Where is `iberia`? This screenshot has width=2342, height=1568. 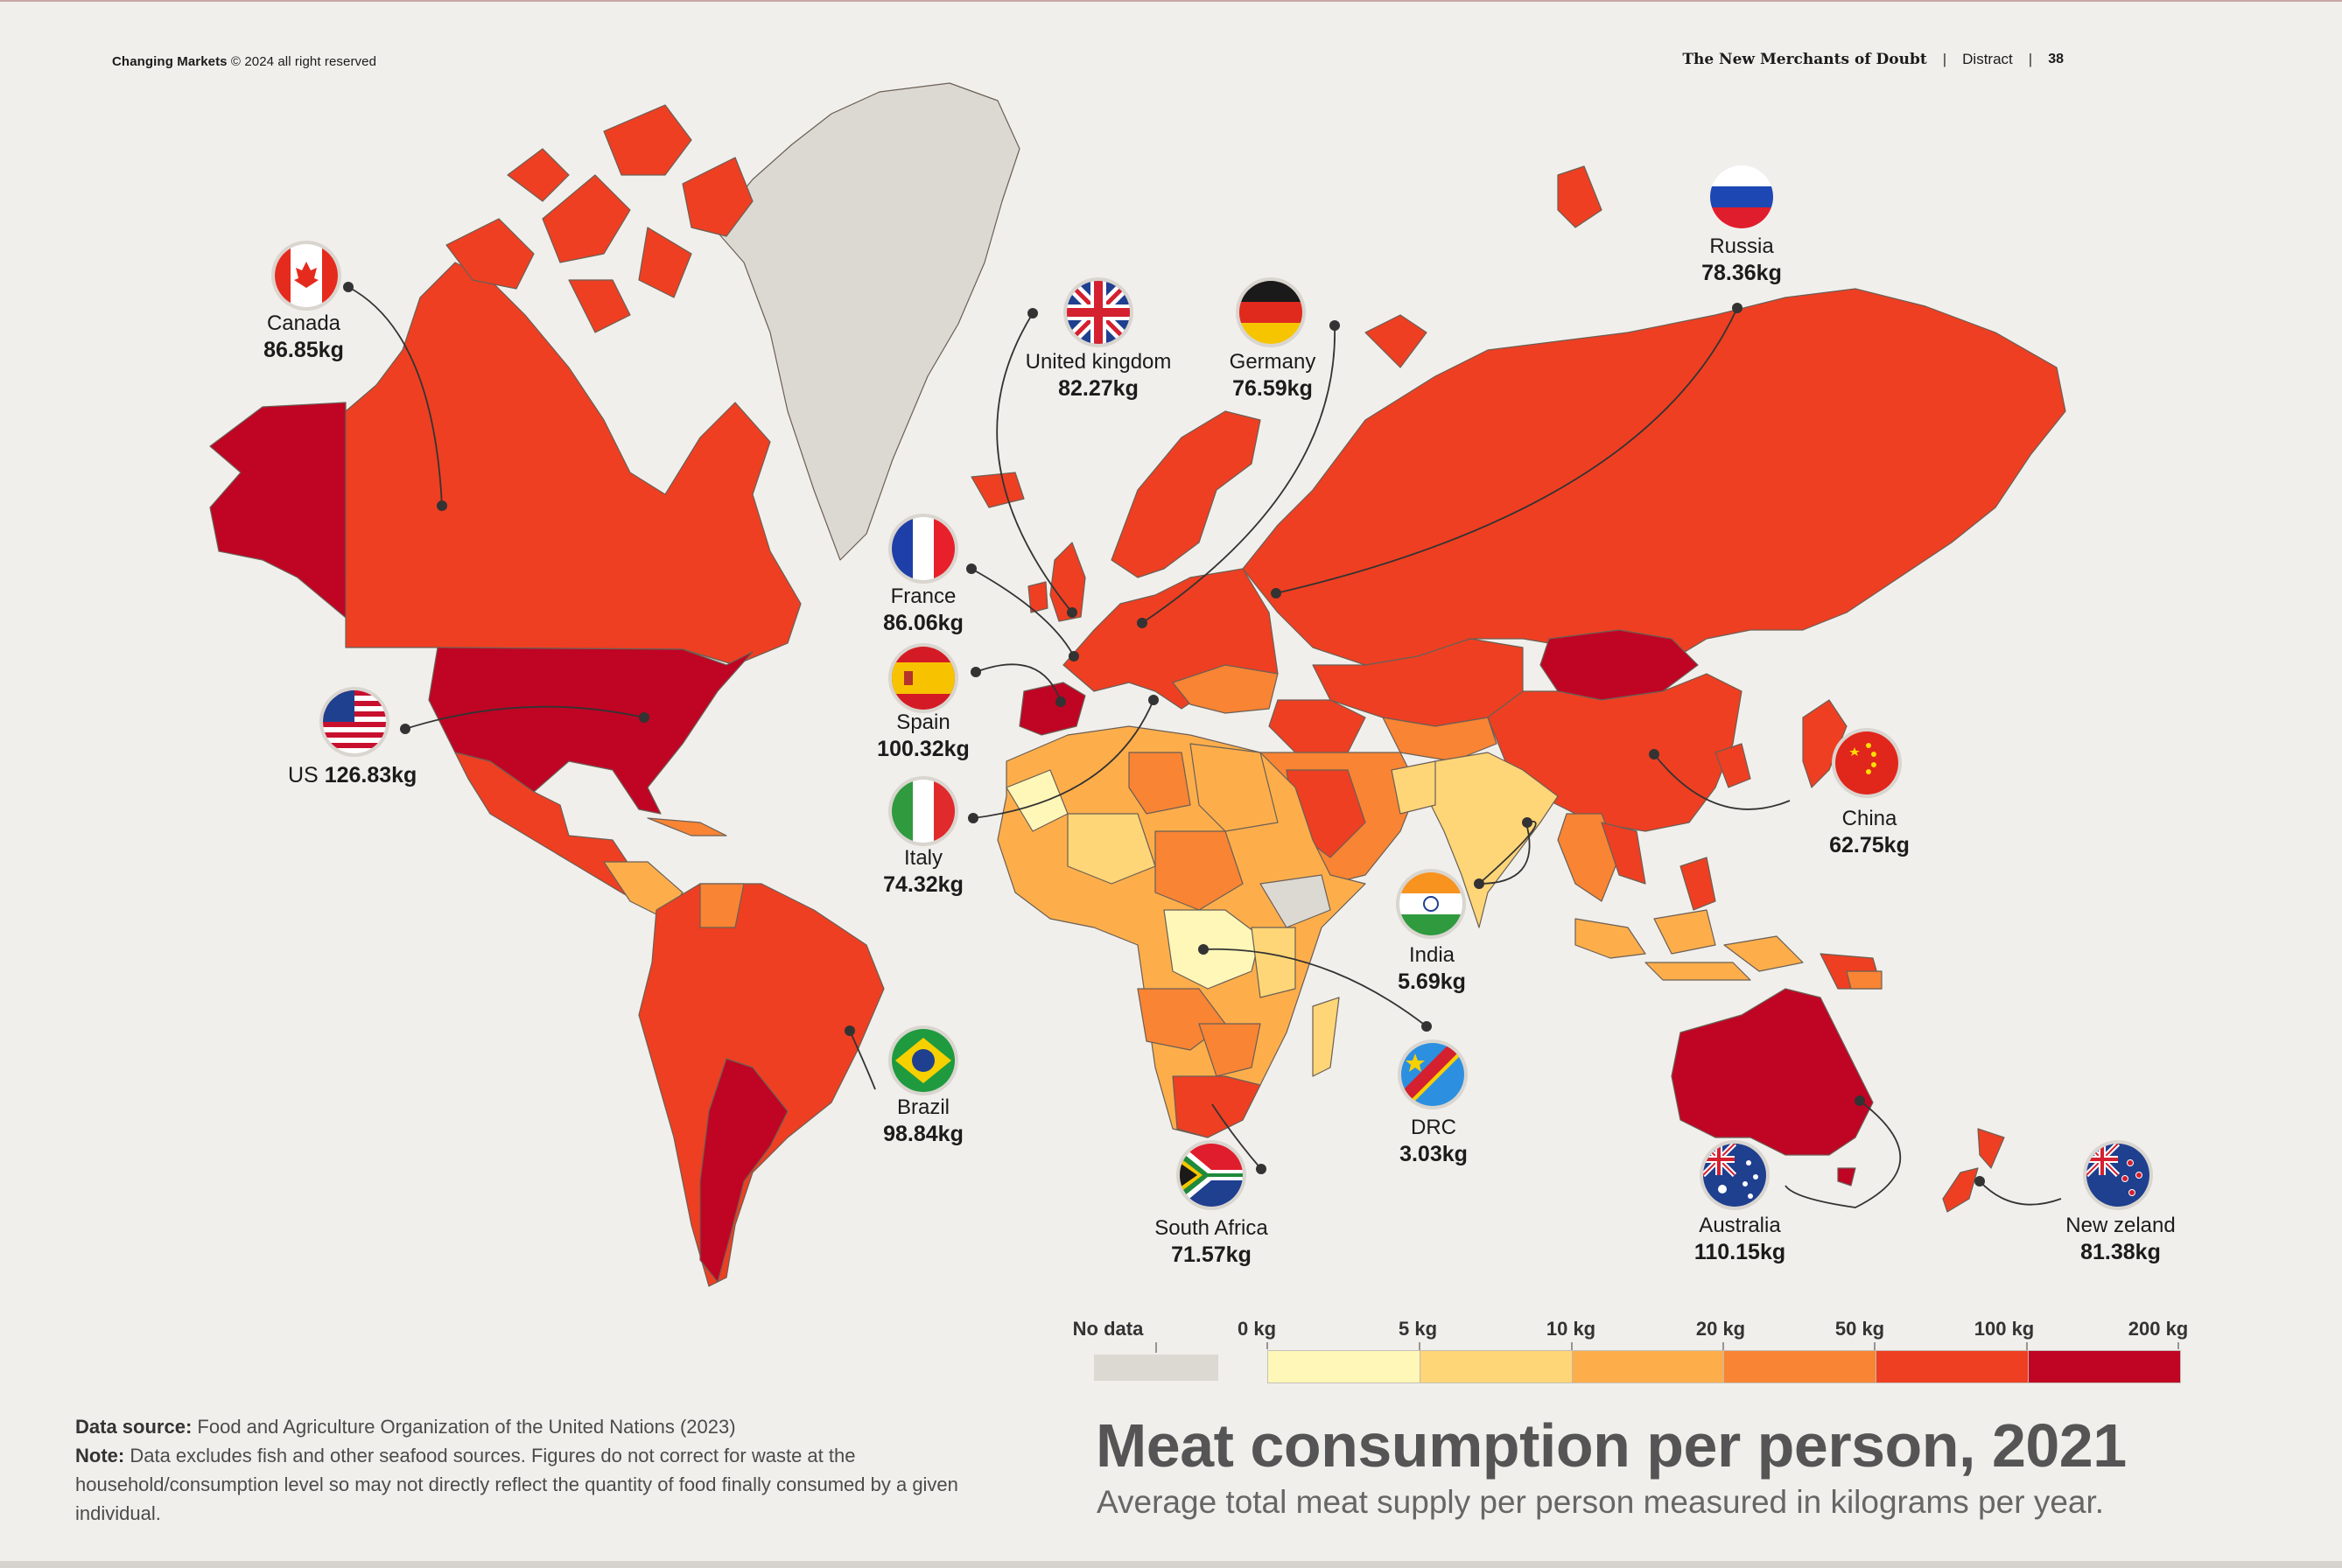 iberia is located at coordinates (1052, 709).